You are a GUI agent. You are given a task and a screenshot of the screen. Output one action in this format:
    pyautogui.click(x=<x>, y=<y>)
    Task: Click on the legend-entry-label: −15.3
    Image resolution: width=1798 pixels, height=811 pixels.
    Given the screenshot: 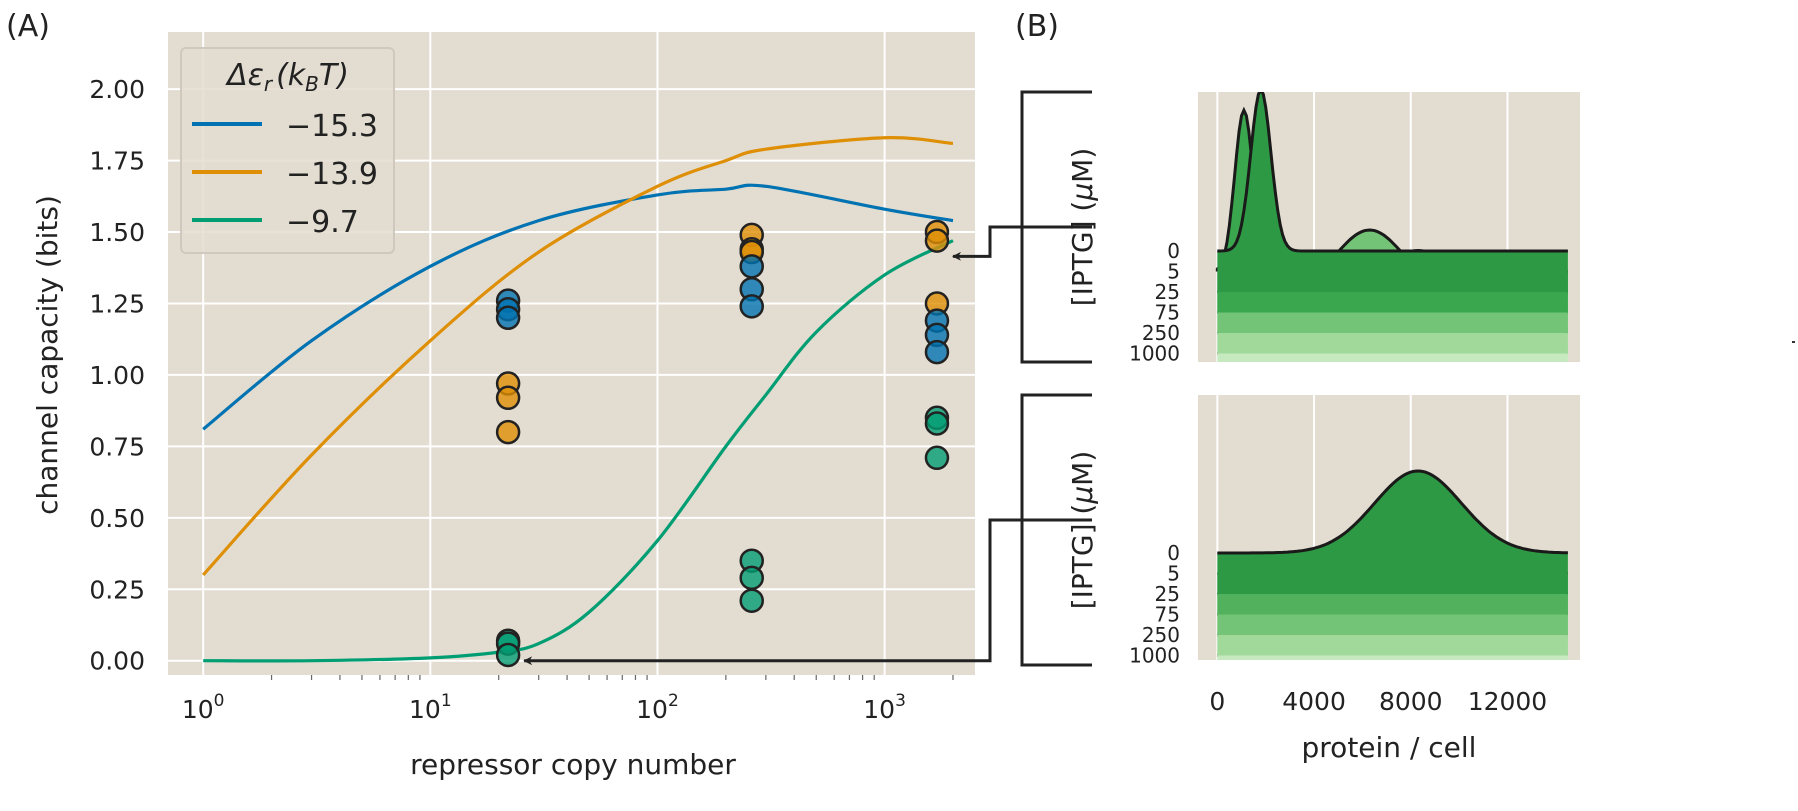 What is the action you would take?
    pyautogui.click(x=332, y=126)
    